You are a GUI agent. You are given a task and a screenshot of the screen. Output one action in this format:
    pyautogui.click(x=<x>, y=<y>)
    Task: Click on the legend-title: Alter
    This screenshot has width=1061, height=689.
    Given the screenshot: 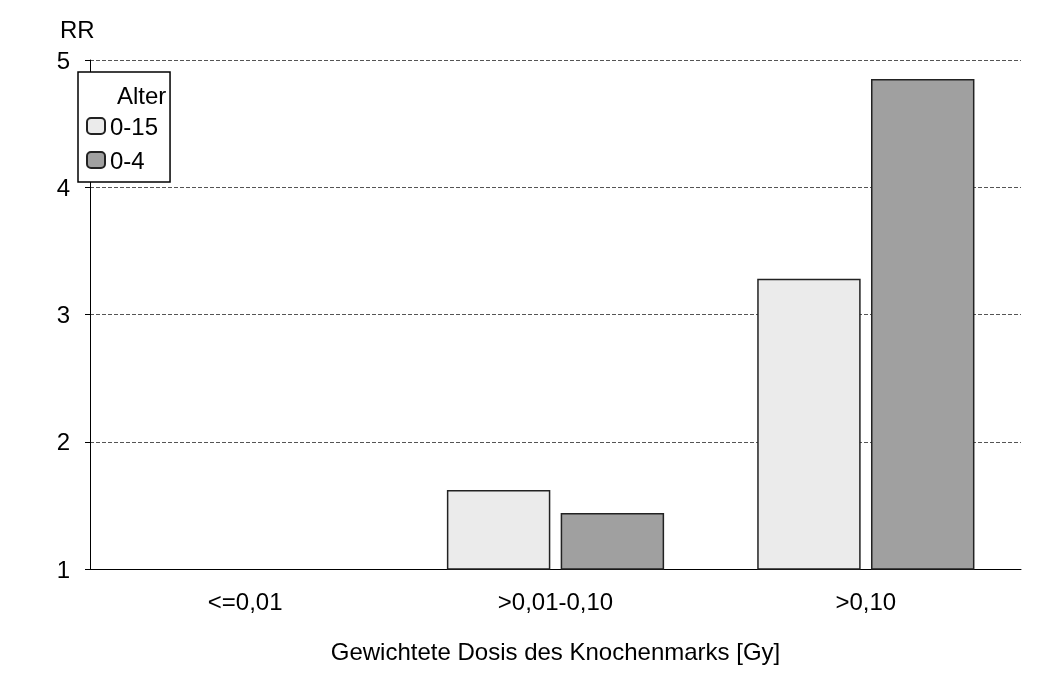 What is the action you would take?
    pyautogui.click(x=142, y=95)
    